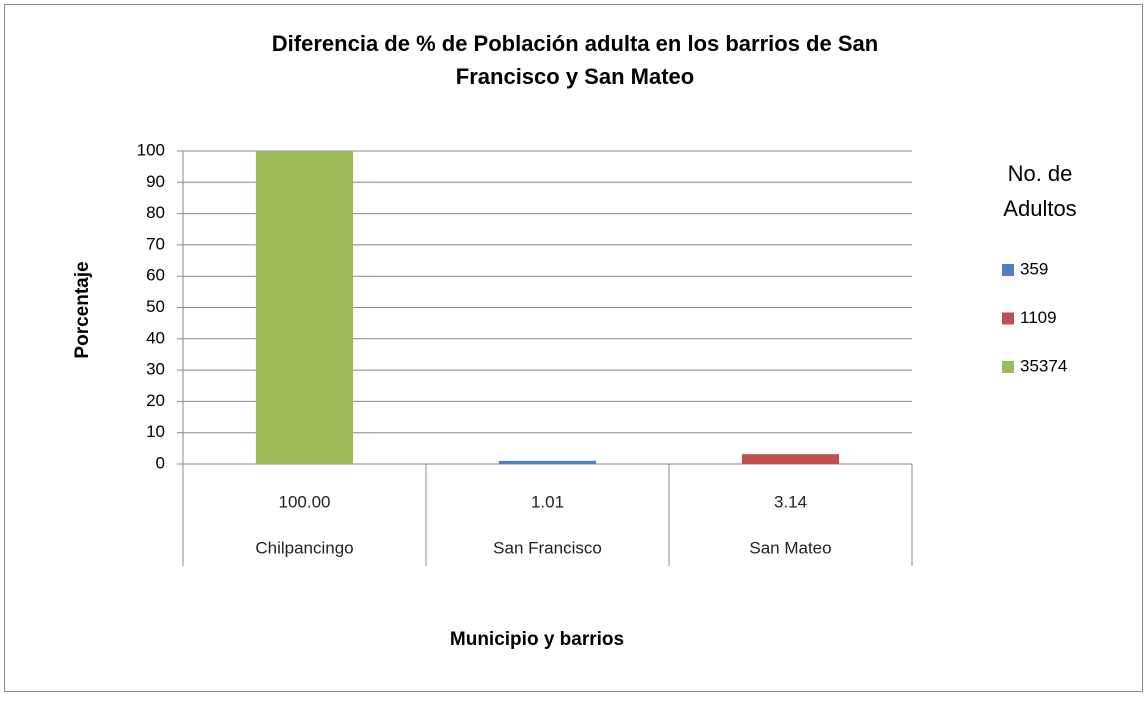 Image resolution: width=1147 pixels, height=701 pixels. What do you see at coordinates (304, 547) in the screenshot?
I see `x-tick-label: Chilpancingo` at bounding box center [304, 547].